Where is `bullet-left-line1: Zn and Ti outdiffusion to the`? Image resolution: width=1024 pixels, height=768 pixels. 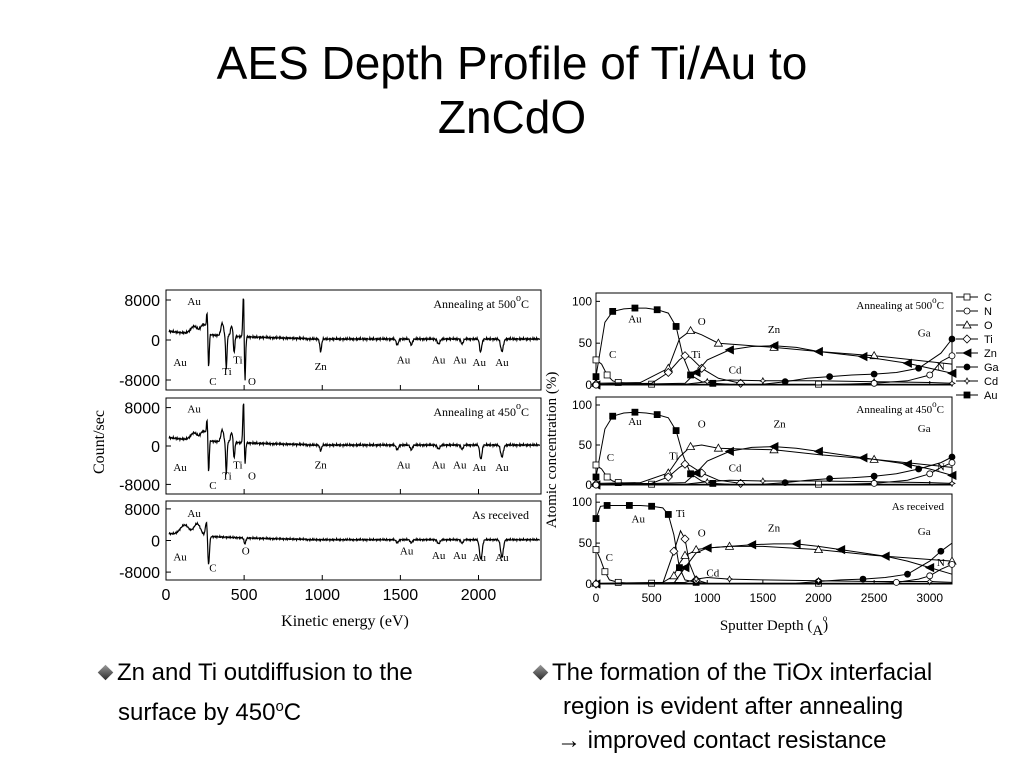
bullet-left-line1: Zn and Ti outdiffusion to the is located at coordinates (265, 672).